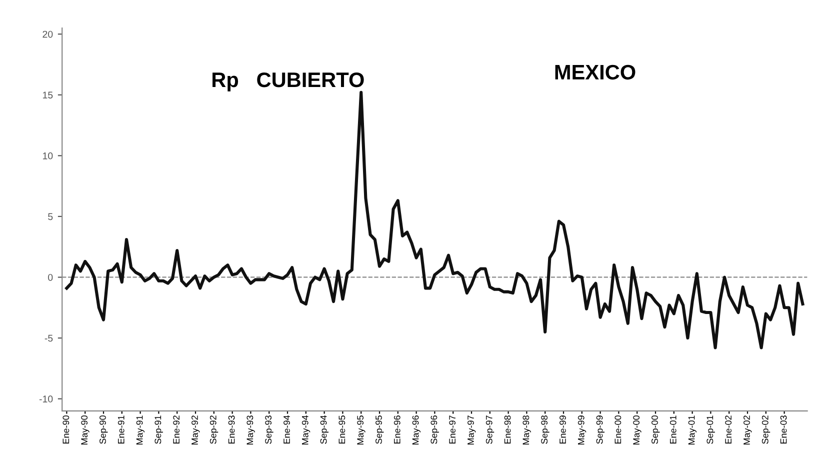  I want to click on x-tick-label: May-99, so click(582, 430).